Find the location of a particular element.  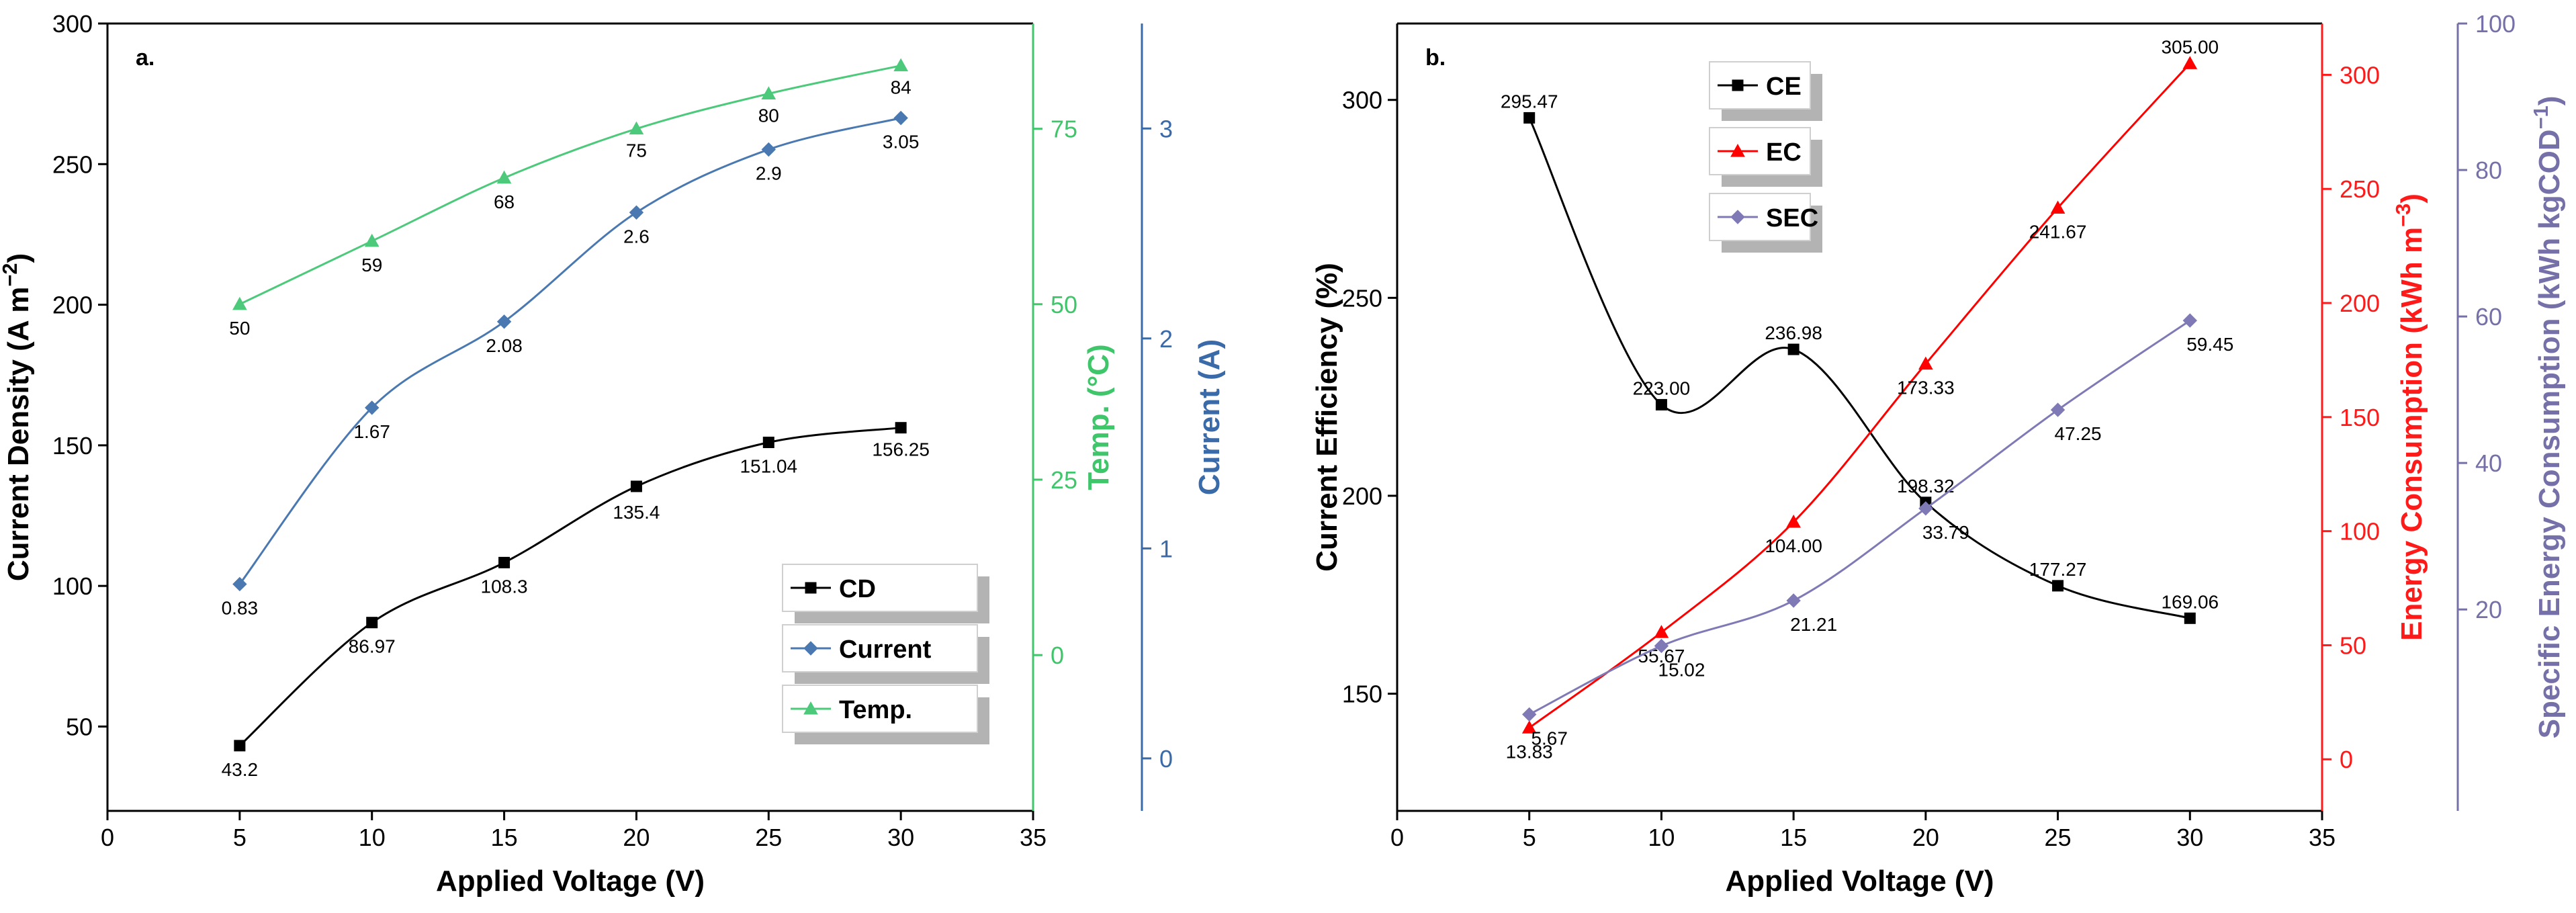

right1-tick-label: 100 is located at coordinates (2360, 532).